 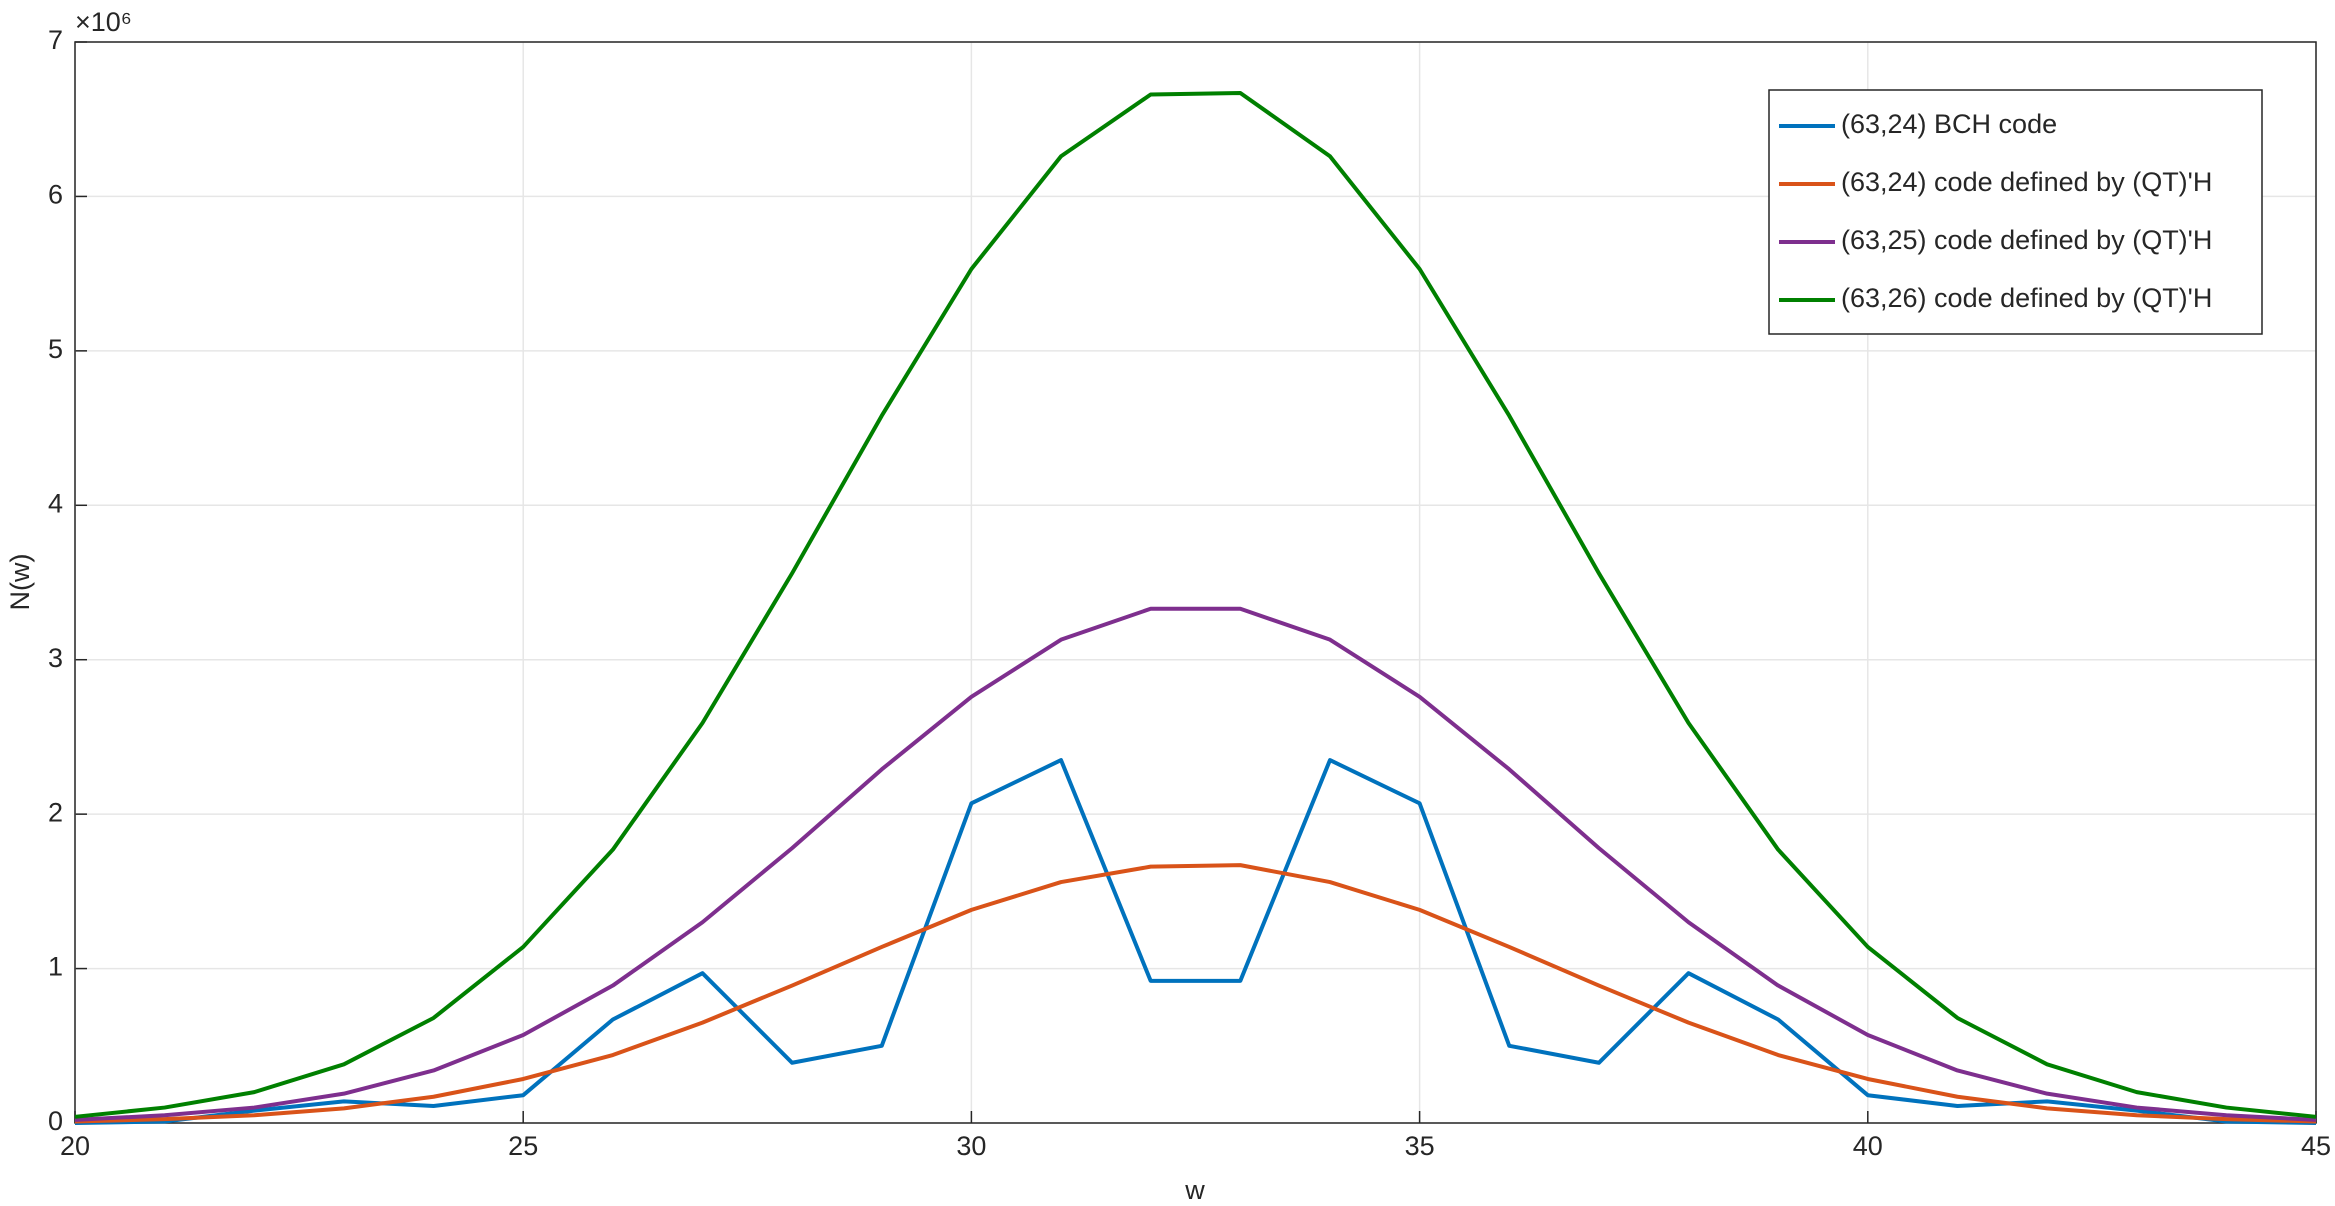 What do you see at coordinates (2026, 240) in the screenshot?
I see `legend-label: (63,25) code defined by (QT)'H` at bounding box center [2026, 240].